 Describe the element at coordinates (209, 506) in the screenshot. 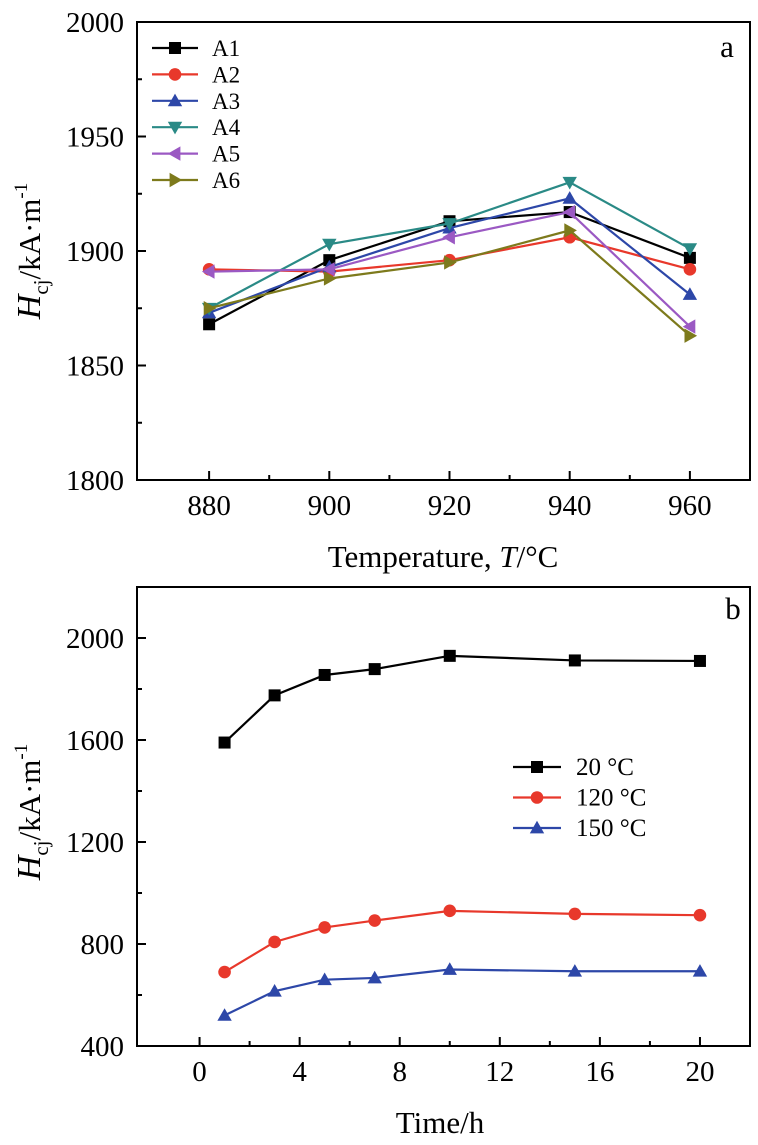

I see `x-tick-label: 880` at that location.